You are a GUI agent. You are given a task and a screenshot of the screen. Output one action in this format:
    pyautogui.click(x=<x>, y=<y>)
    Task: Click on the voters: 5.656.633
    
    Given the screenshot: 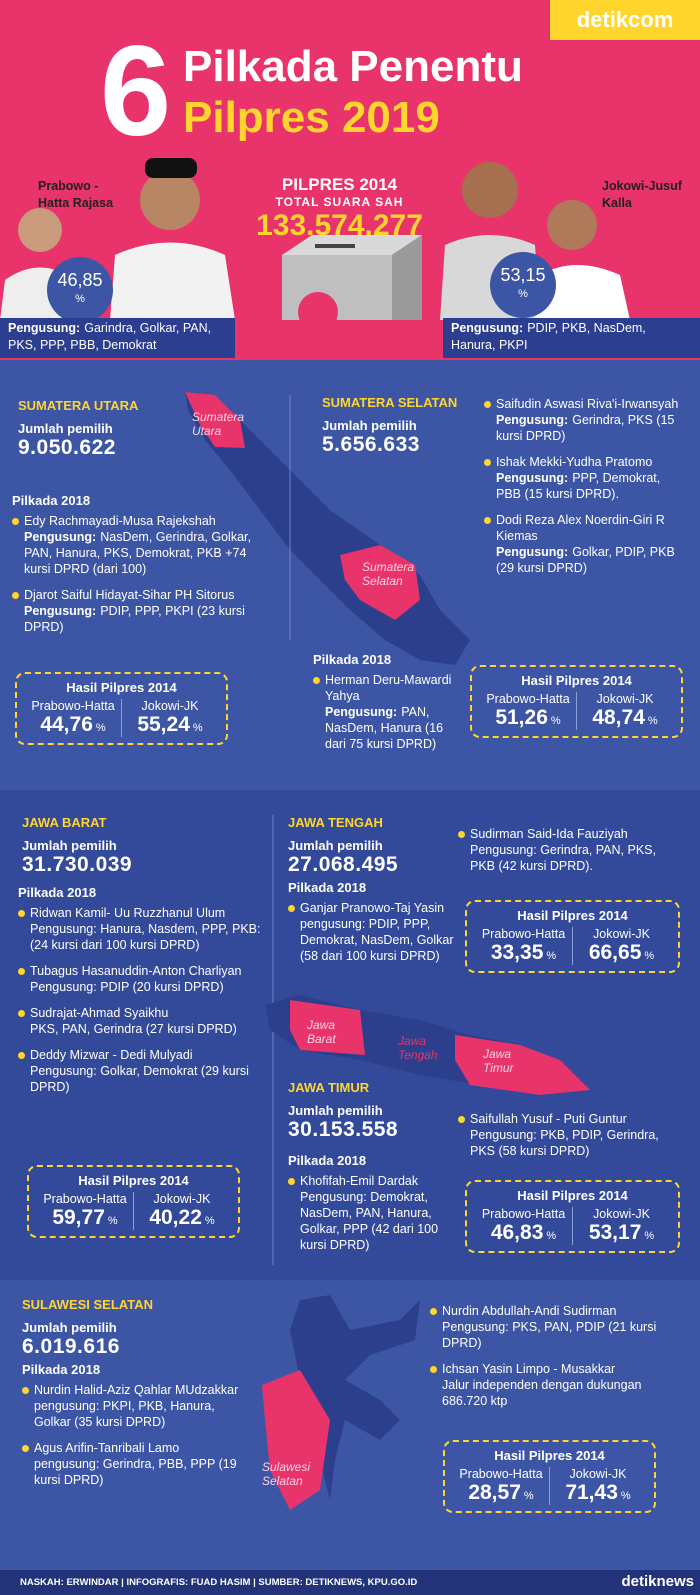 What is the action you would take?
    pyautogui.click(x=371, y=444)
    